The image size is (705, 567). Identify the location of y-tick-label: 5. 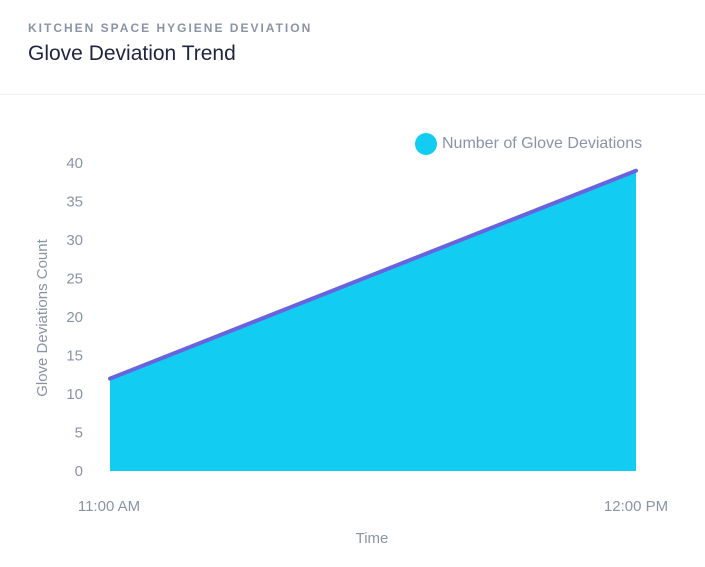
(79, 433).